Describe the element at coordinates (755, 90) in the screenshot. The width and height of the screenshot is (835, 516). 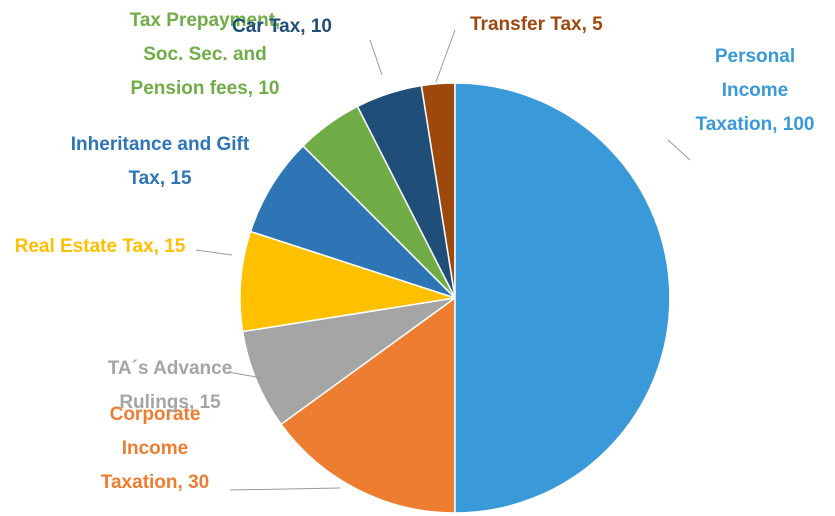
I see `data-label: Personal Income Taxation, 100` at that location.